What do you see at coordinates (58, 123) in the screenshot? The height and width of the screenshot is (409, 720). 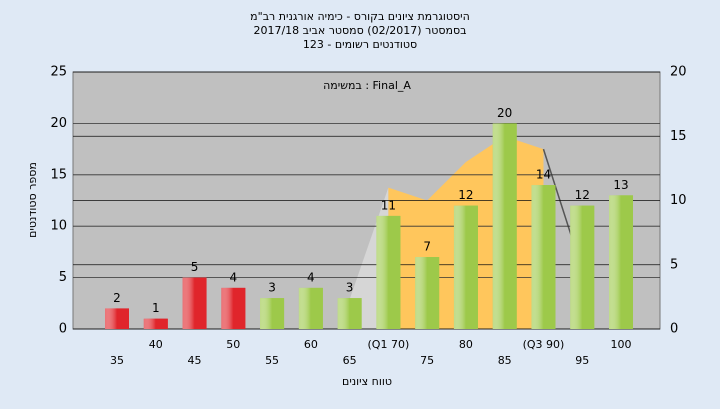 I see `y-tick-label: 20` at bounding box center [58, 123].